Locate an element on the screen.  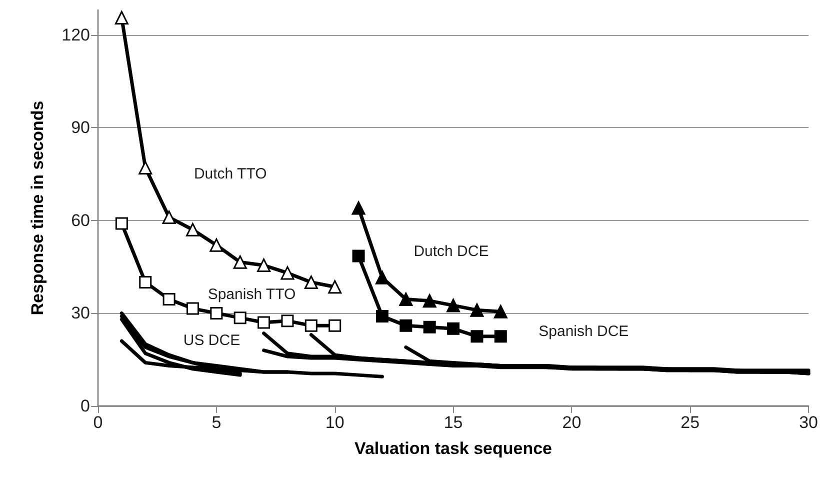
y-axis-title: Response time in seconds is located at coordinates (37, 208).